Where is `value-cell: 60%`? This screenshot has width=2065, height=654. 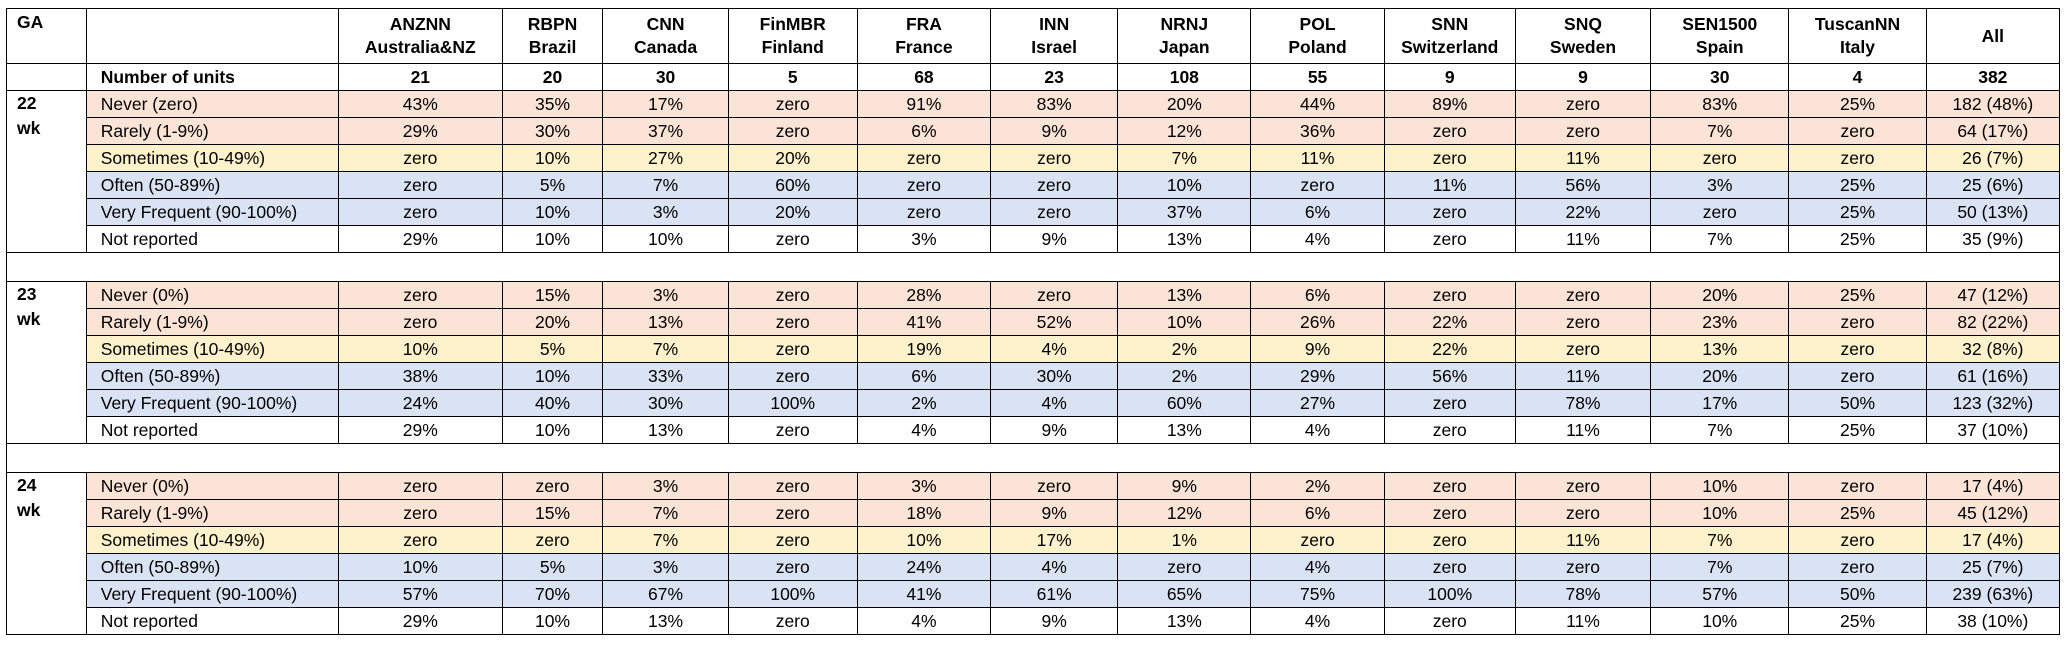 value-cell: 60% is located at coordinates (792, 185).